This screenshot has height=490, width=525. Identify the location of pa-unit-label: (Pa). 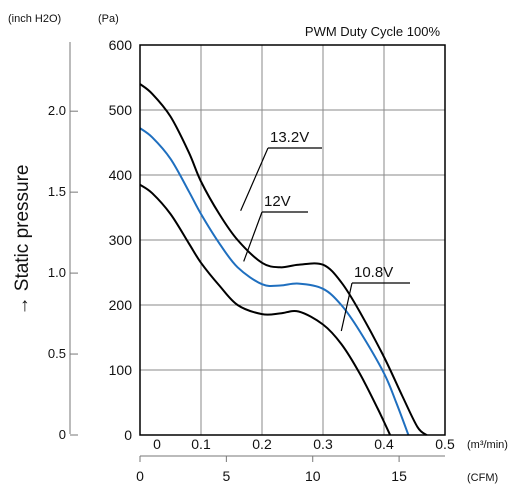
(108, 19).